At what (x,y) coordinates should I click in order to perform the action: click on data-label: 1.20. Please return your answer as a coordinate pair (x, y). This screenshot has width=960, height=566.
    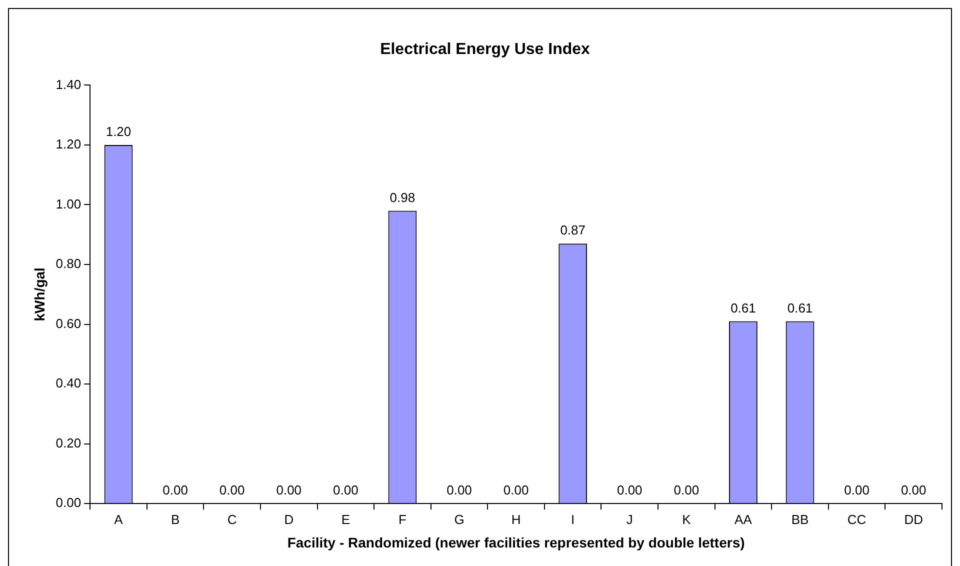
    Looking at the image, I should click on (119, 132).